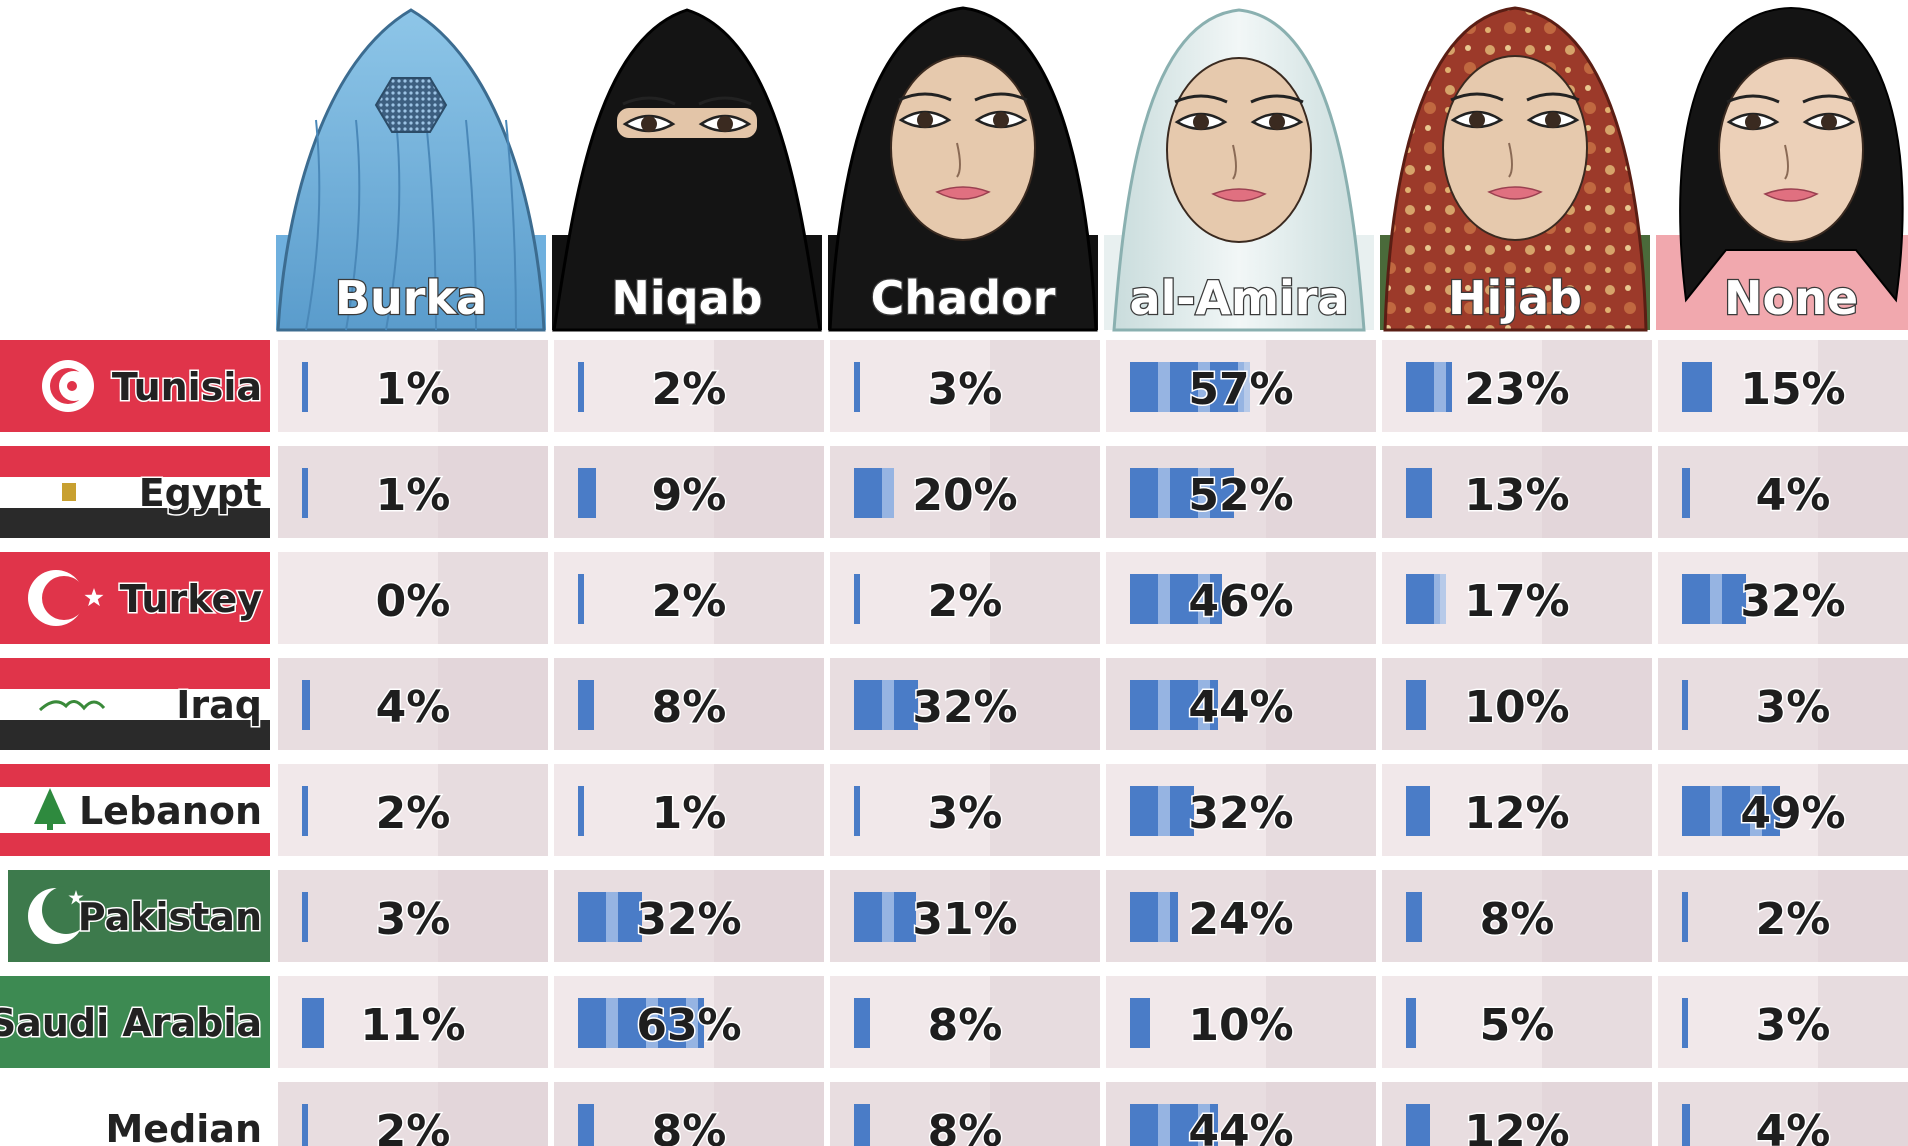 The height and width of the screenshot is (1146, 1908). I want to click on cell-niqab: 8%, so click(689, 1114).